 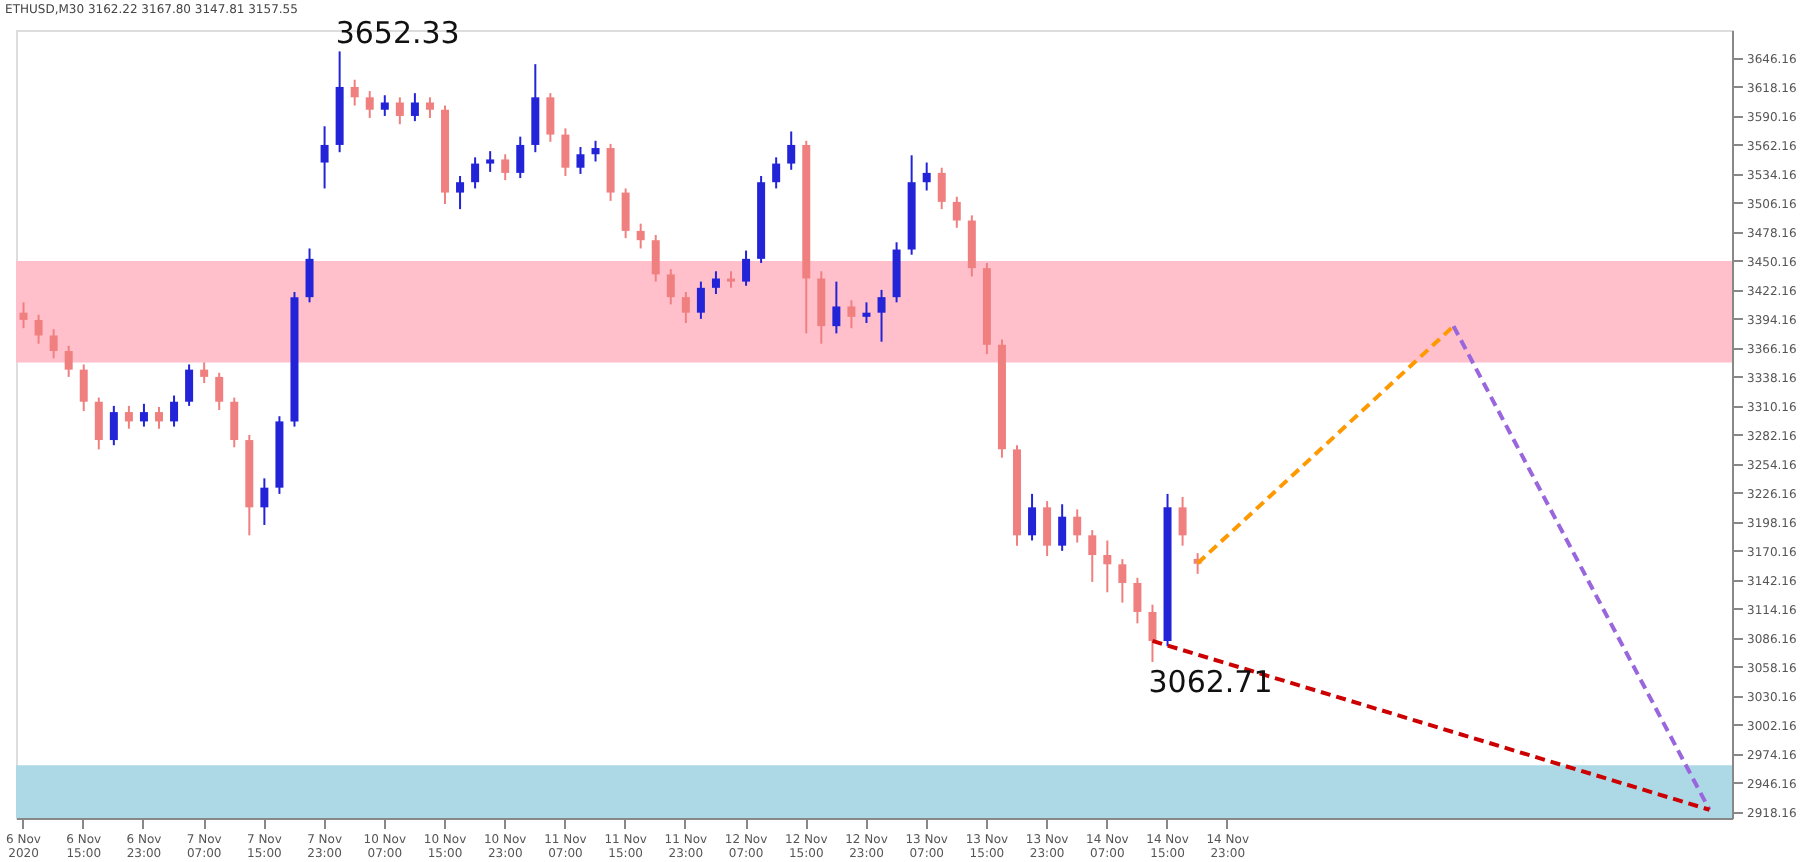 I want to click on annotation: 3062.71, so click(x=1210, y=681).